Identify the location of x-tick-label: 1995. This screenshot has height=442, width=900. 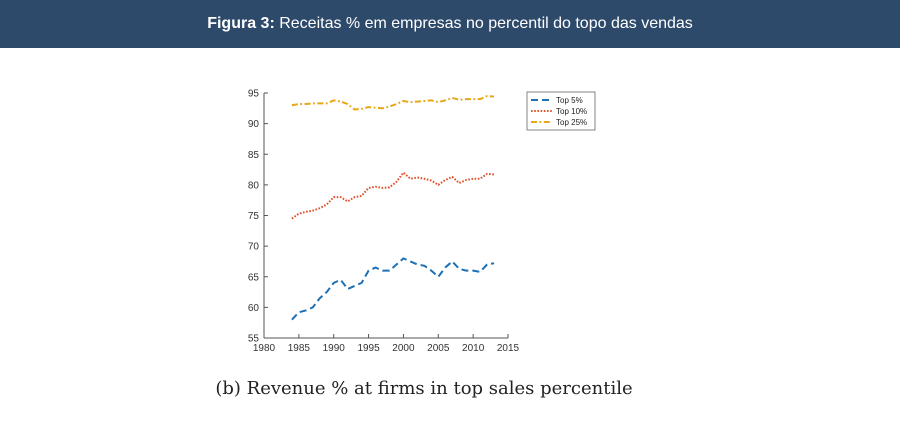
(368, 348).